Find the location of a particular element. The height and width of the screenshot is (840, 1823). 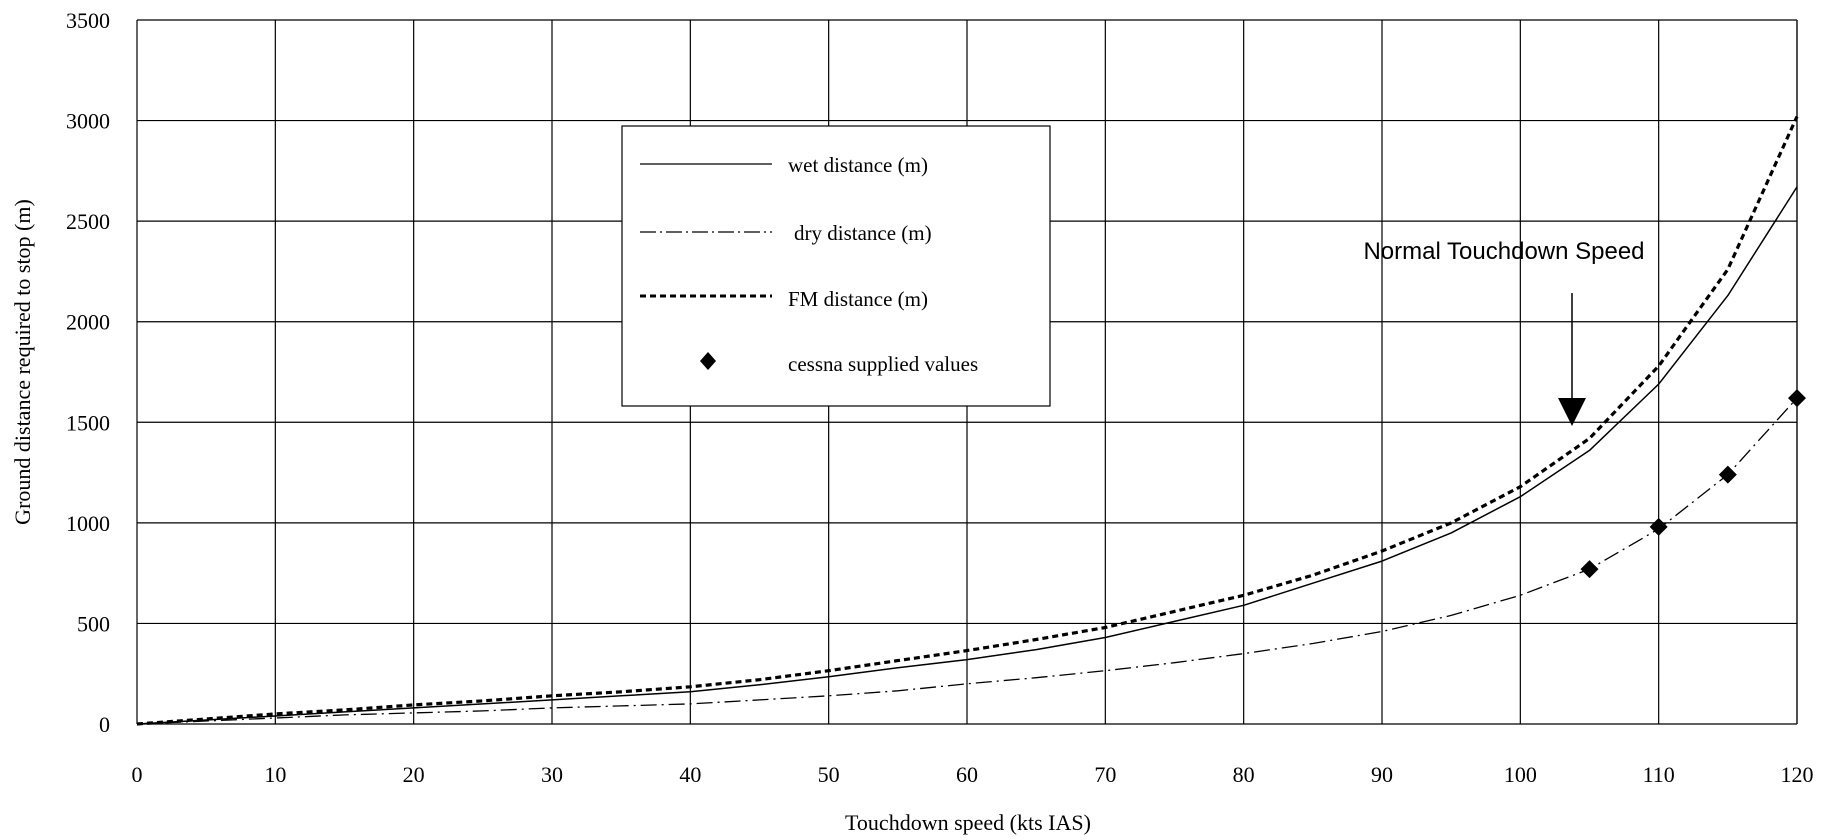

x-tick-label-2: 20 is located at coordinates (414, 774).